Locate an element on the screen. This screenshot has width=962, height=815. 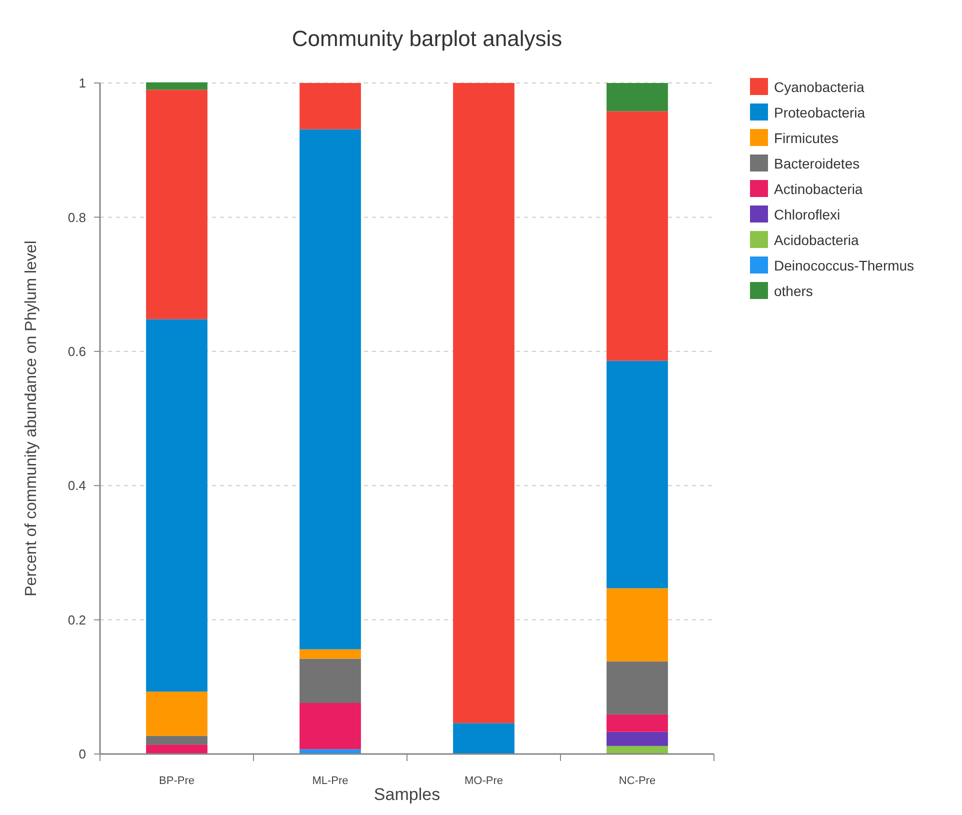
y-tick-label: 0.8 is located at coordinates (77, 217).